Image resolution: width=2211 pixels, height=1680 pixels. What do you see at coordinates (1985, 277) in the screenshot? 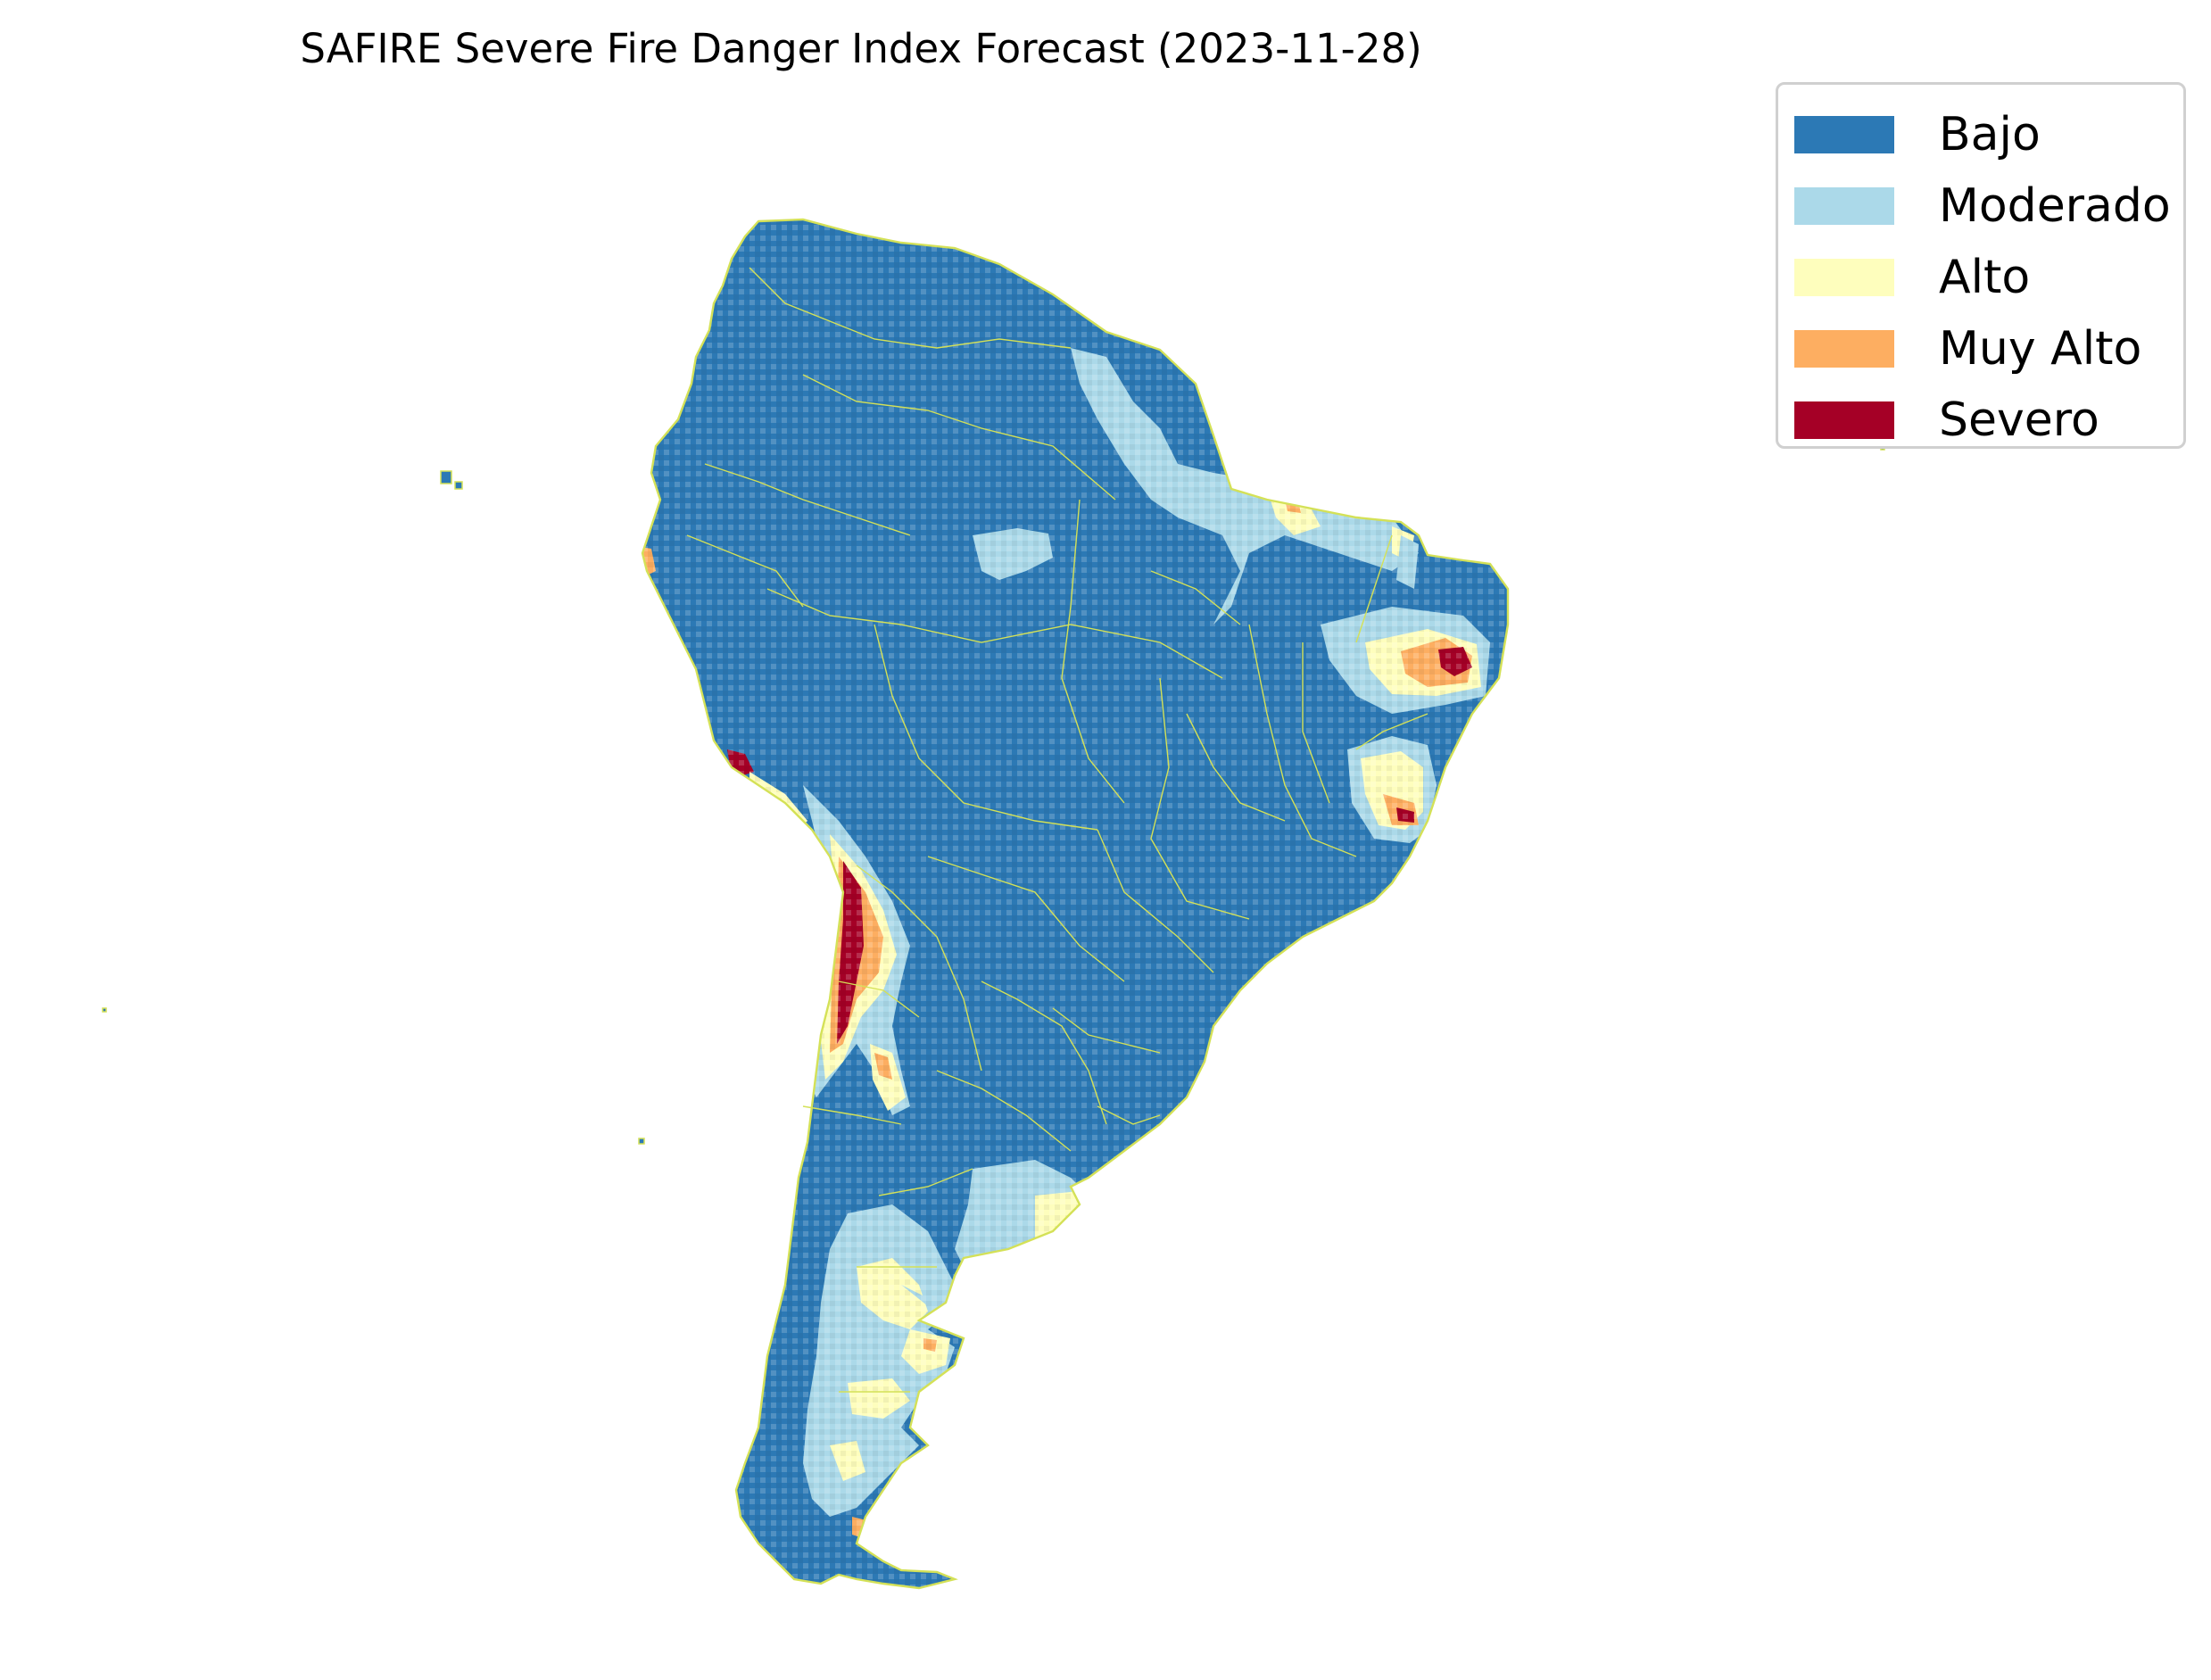
I see `legend-label-alto: Alto` at bounding box center [1985, 277].